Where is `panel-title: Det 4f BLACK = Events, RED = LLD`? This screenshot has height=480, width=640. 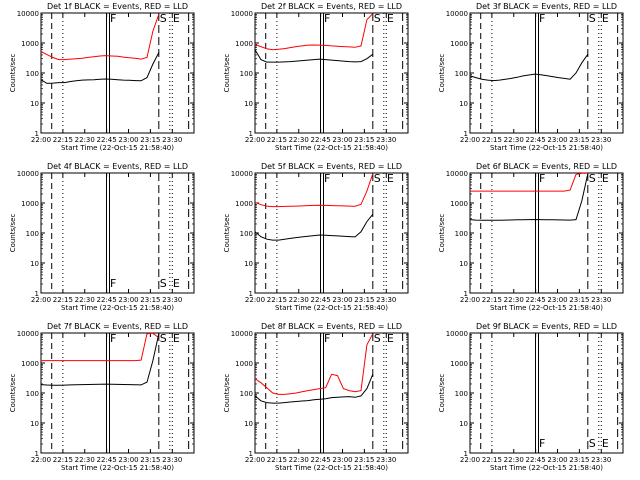
panel-title: Det 4f BLACK = Events, RED = LLD is located at coordinates (117, 166).